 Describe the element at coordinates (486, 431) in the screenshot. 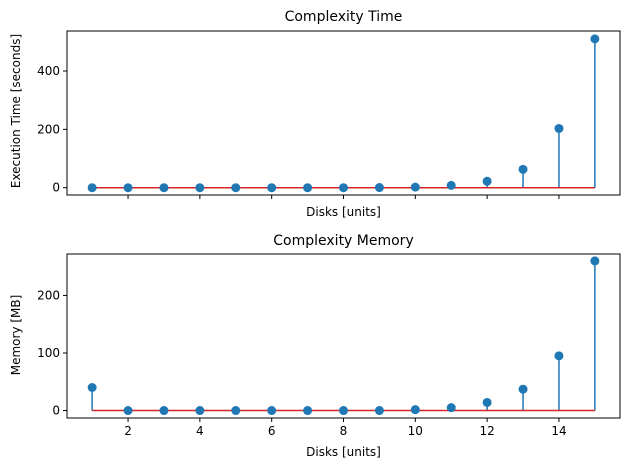

I see `x-tick-label-memory: 12` at that location.